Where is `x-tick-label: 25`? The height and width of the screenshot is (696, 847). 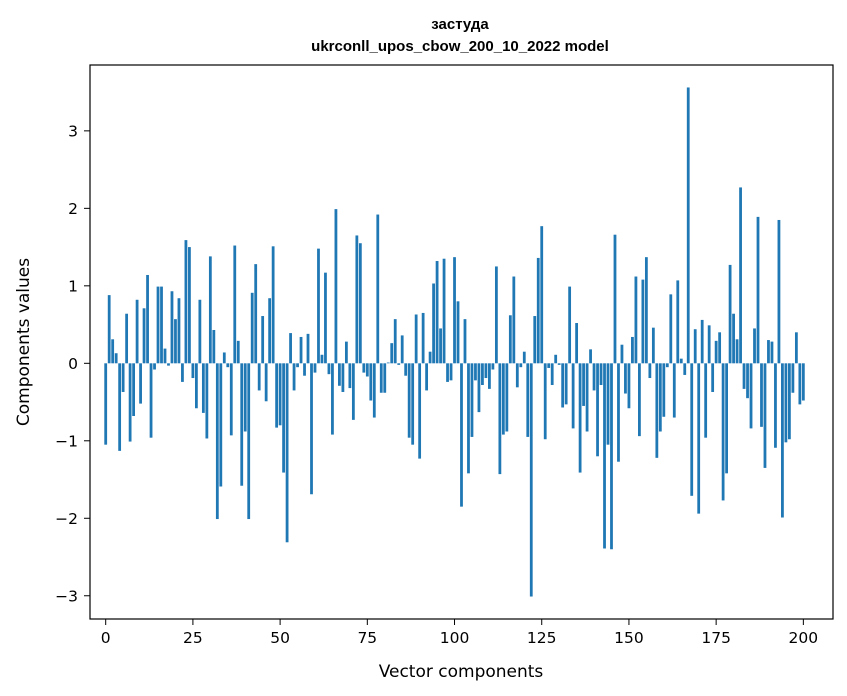
x-tick-label: 25 is located at coordinates (193, 638).